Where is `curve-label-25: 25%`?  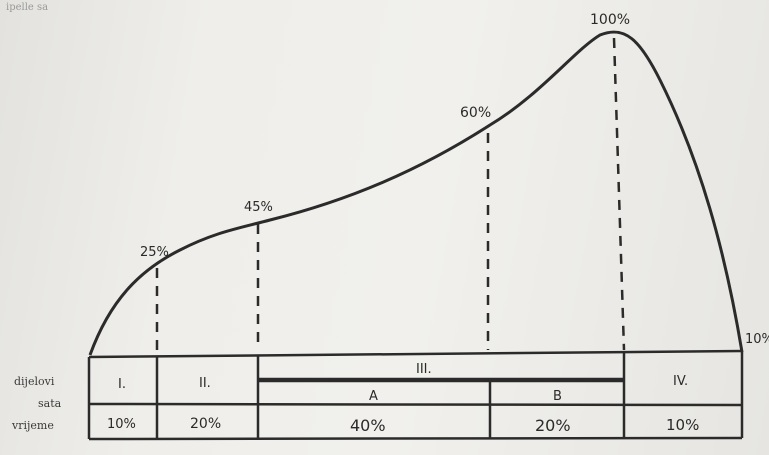 curve-label-25: 25% is located at coordinates (154, 252).